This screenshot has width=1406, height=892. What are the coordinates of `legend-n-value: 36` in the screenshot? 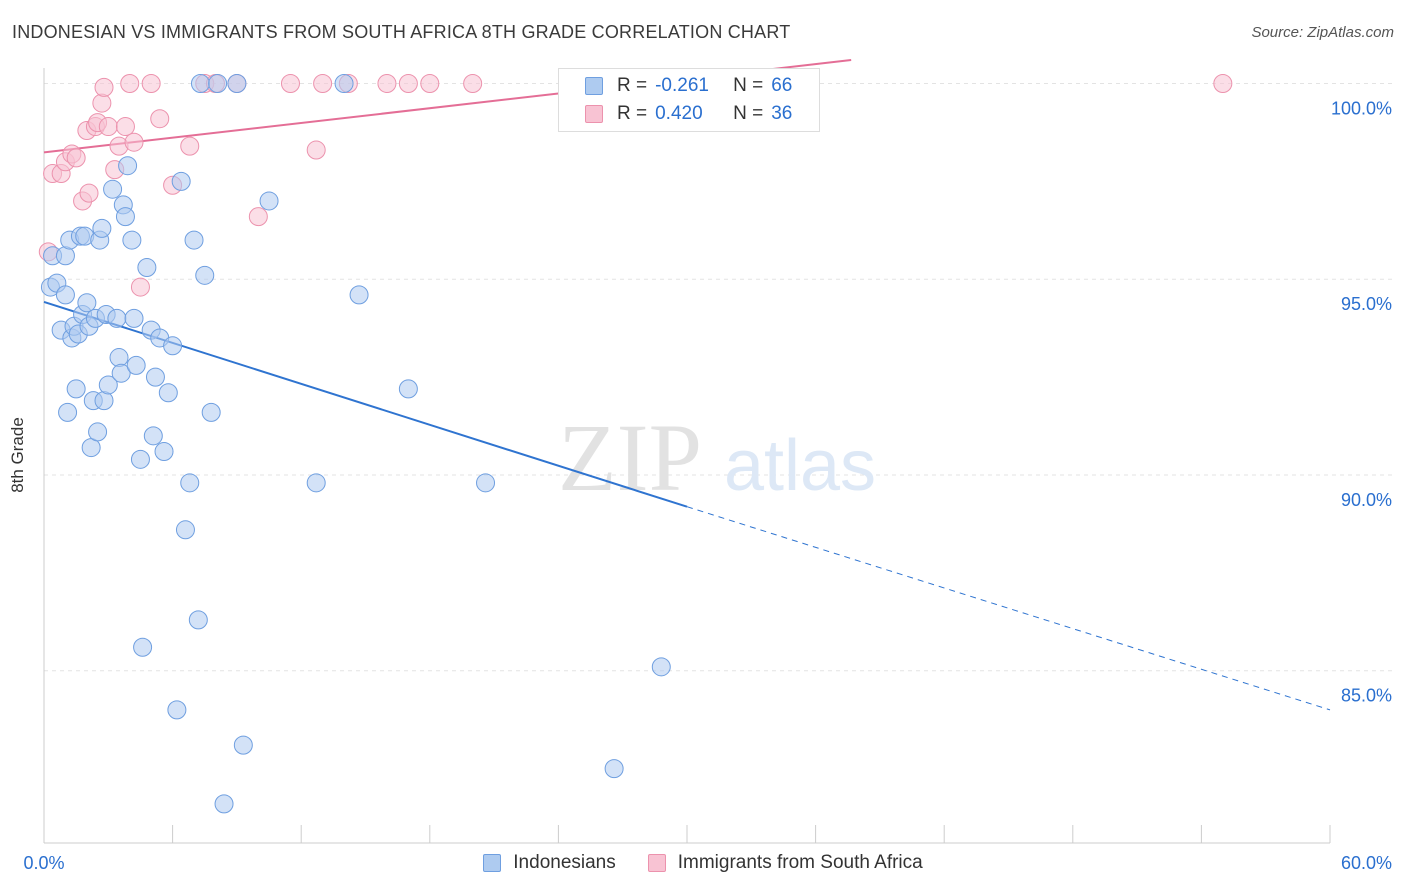 It's located at (782, 113).